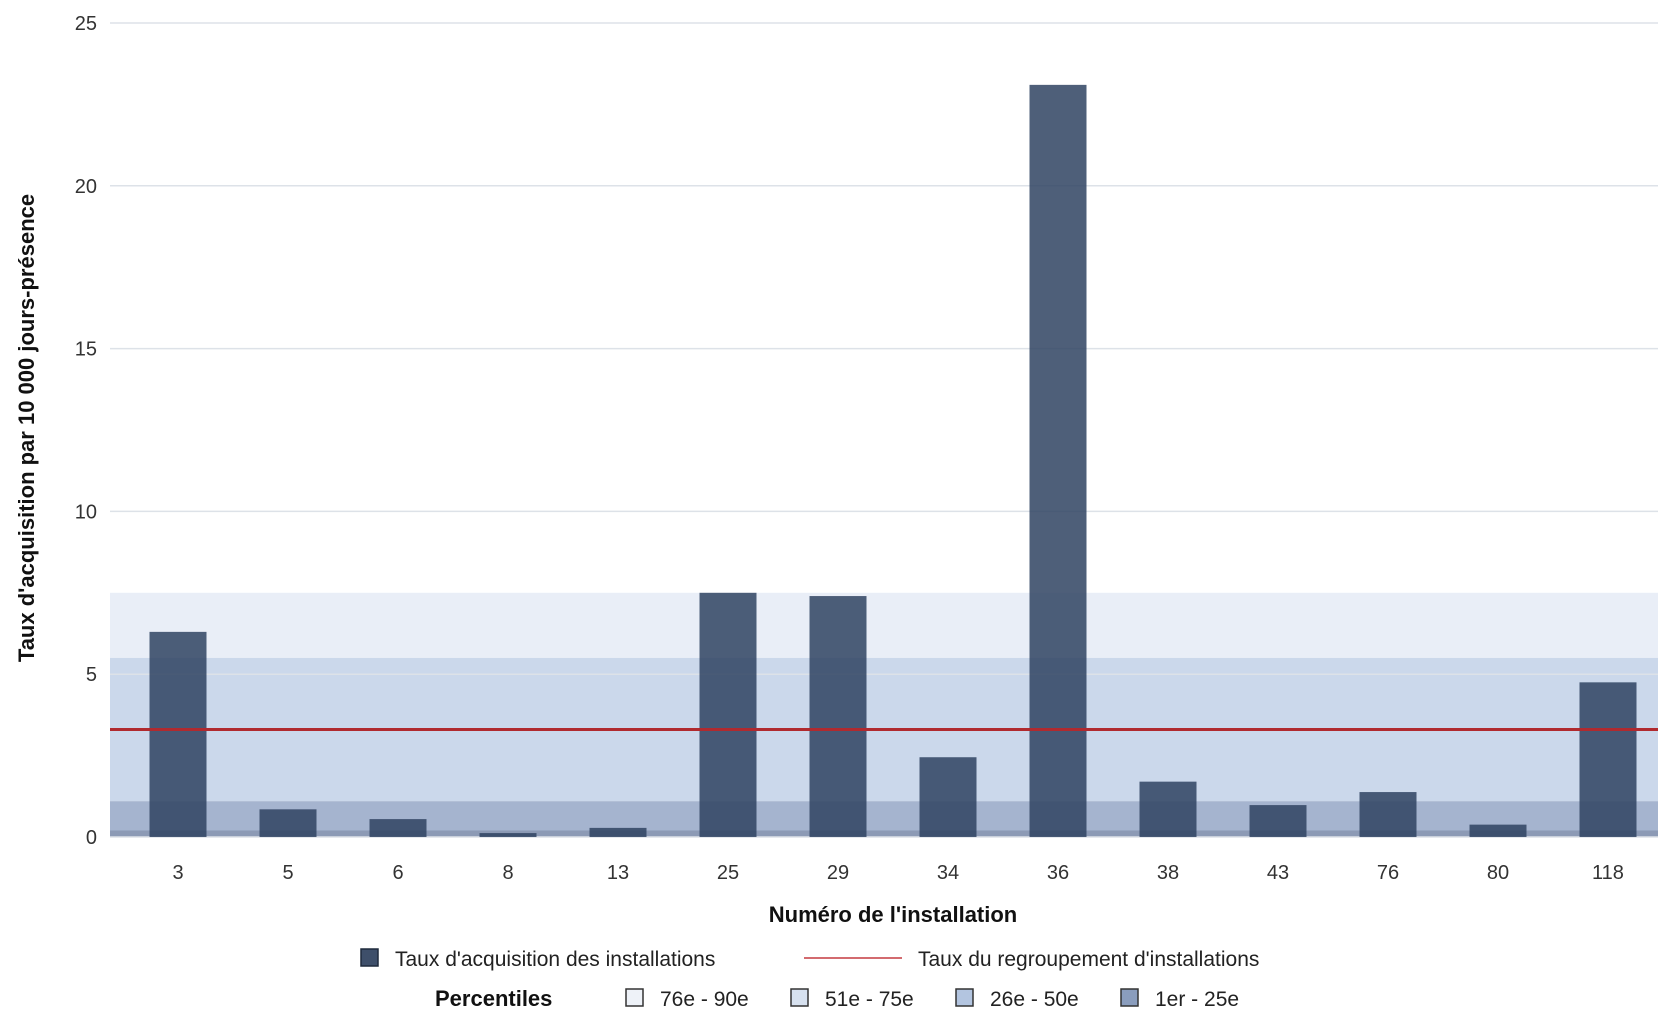 This screenshot has height=1011, width=1658. Describe the element at coordinates (728, 873) in the screenshot. I see `x-tick-label: 25` at that location.